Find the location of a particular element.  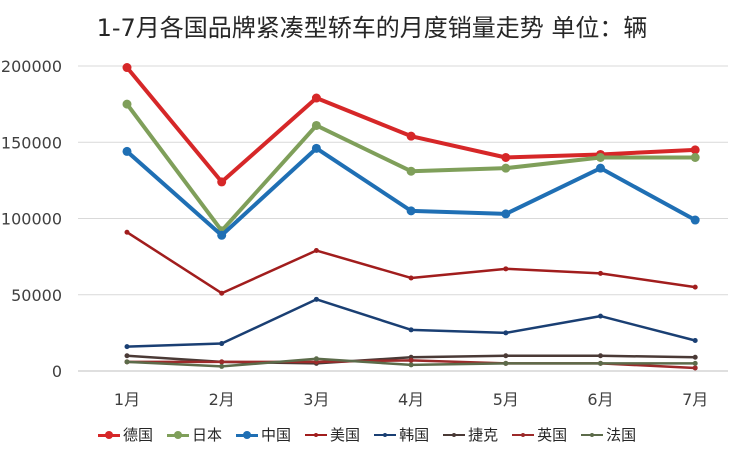

legend-label: 捷克 is located at coordinates (483, 435).